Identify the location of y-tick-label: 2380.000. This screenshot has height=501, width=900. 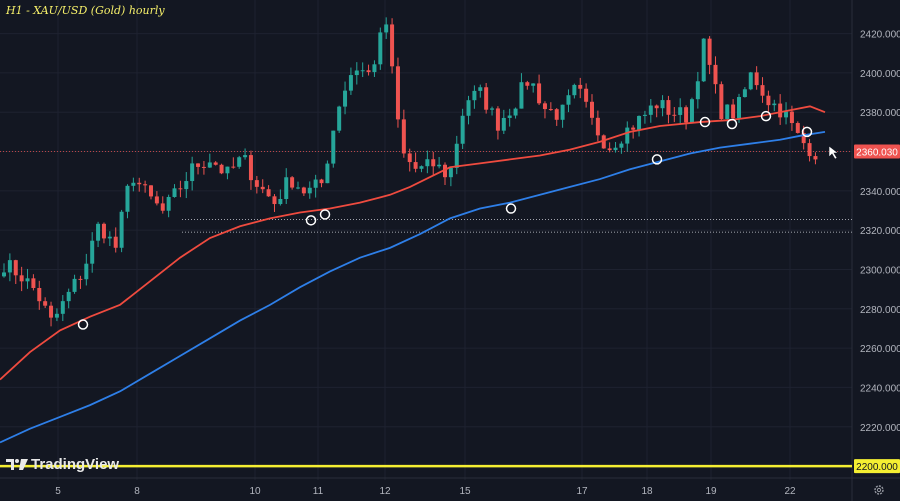
(880, 113).